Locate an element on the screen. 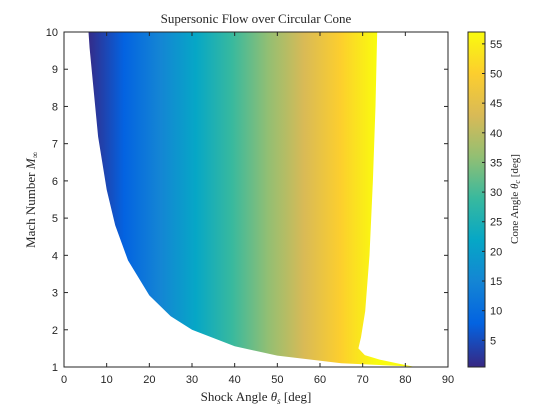  y-tick-label: 3 is located at coordinates (55, 294).